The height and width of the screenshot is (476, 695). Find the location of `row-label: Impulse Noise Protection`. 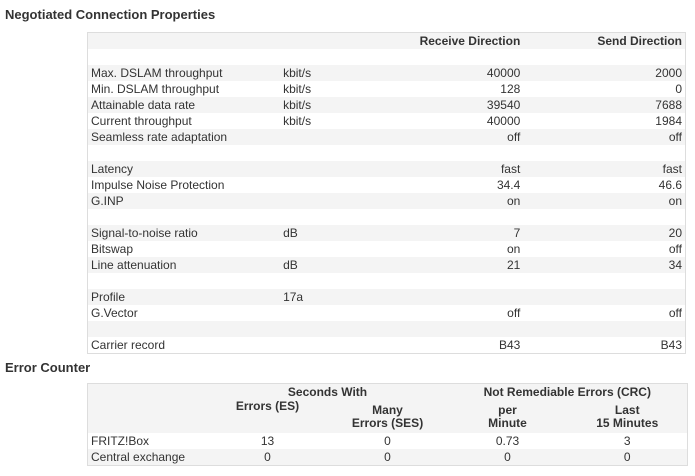

row-label: Impulse Noise Protection is located at coordinates (158, 185).